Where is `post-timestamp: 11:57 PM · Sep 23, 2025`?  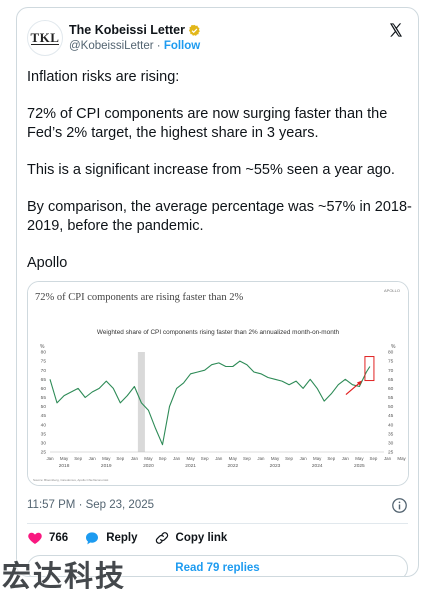
post-timestamp: 11:57 PM · Sep 23, 2025 is located at coordinates (91, 505).